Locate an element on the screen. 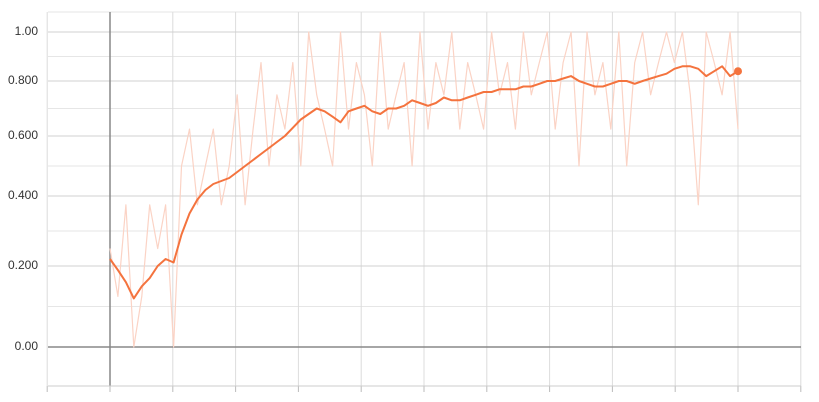 The image size is (819, 402). y-tick-label: 0.00 is located at coordinates (27, 346).